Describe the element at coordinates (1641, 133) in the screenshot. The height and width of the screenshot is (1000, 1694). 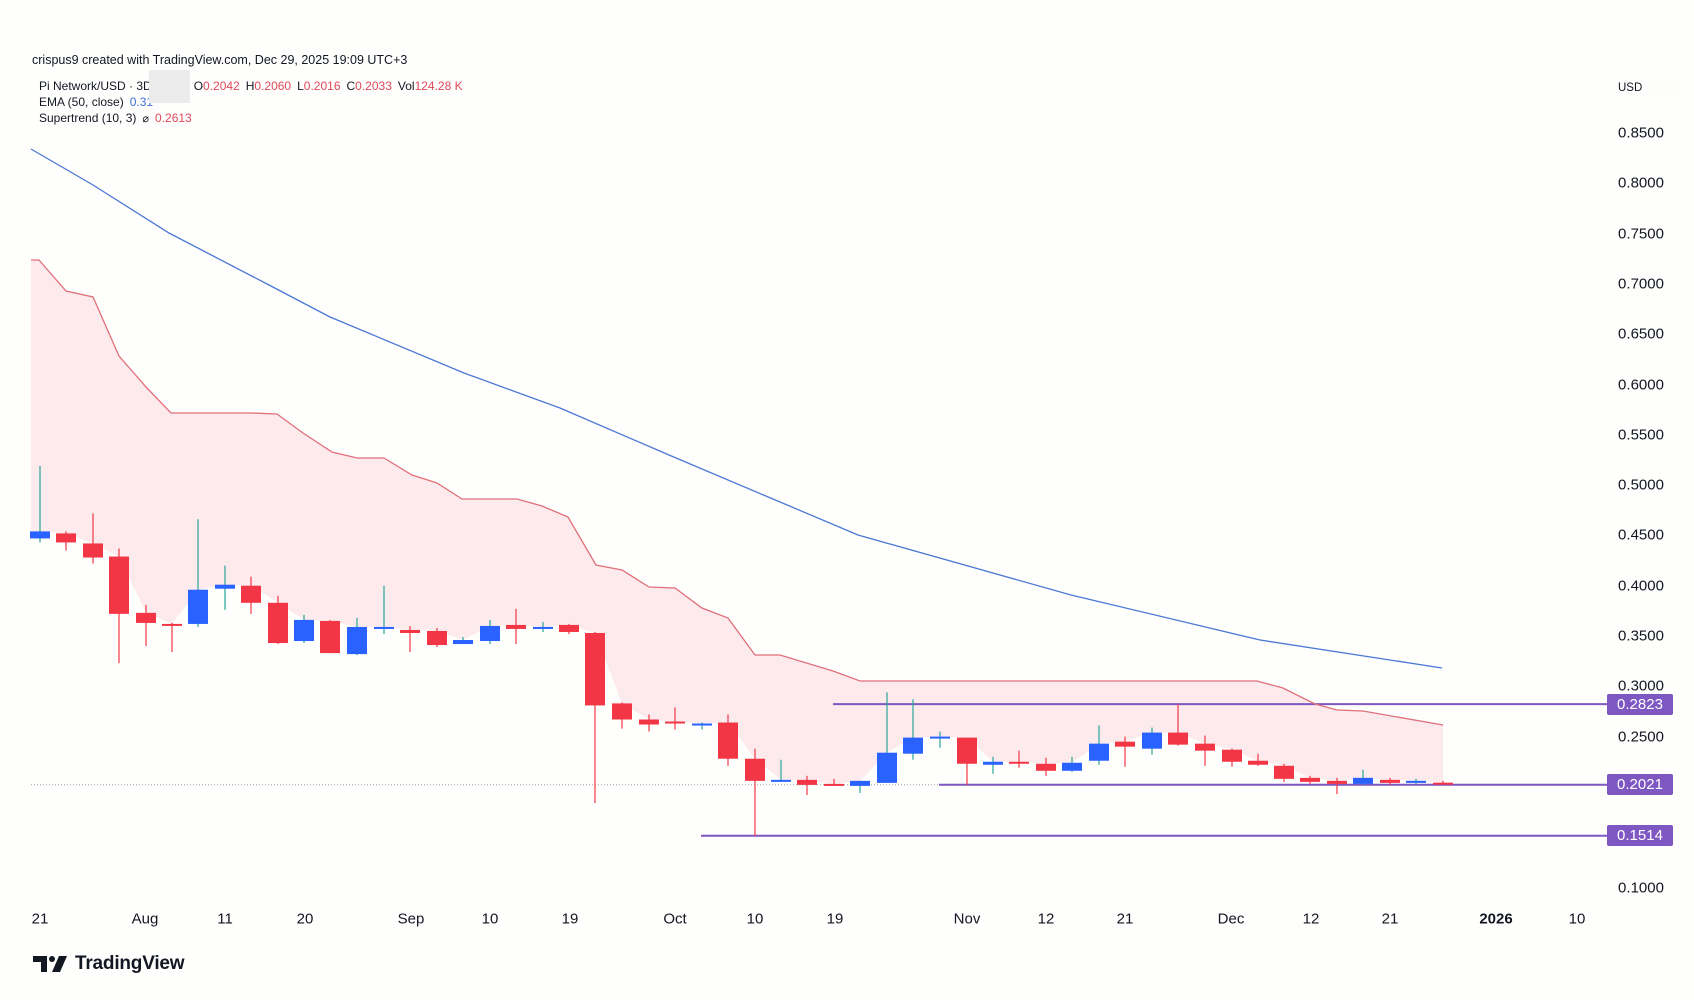
I see `price-tick-label: 0.8500` at that location.